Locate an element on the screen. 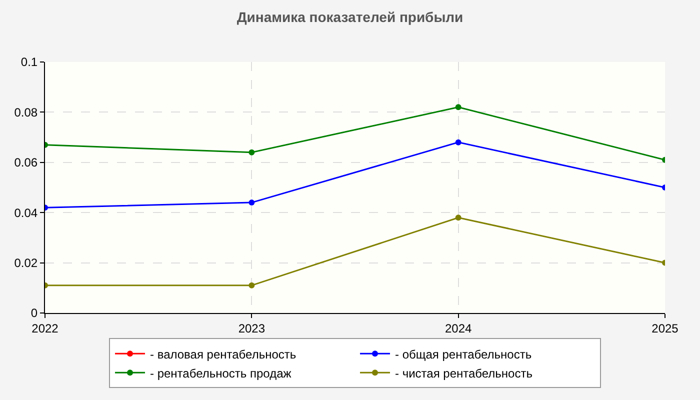 The width and height of the screenshot is (700, 400). x-tick-label: 2024 is located at coordinates (458, 328).